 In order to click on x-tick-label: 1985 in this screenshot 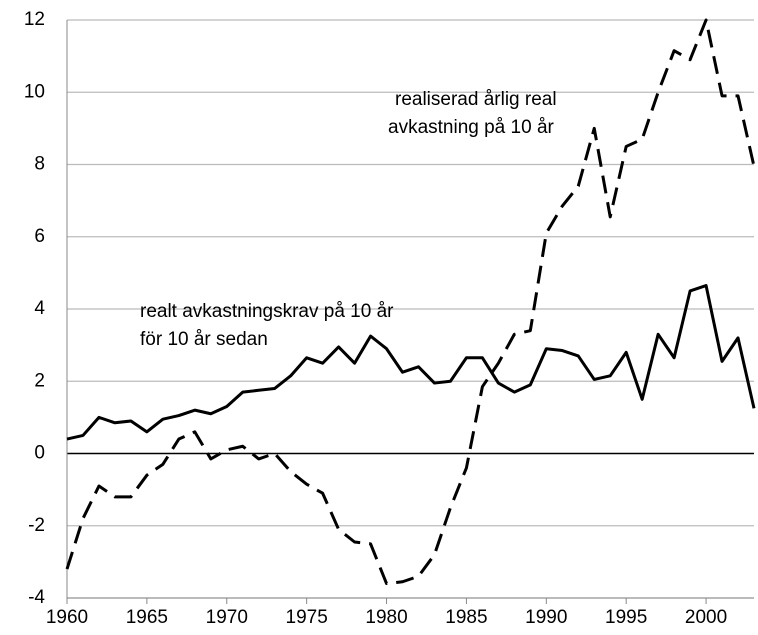, I will do `click(466, 617)`.